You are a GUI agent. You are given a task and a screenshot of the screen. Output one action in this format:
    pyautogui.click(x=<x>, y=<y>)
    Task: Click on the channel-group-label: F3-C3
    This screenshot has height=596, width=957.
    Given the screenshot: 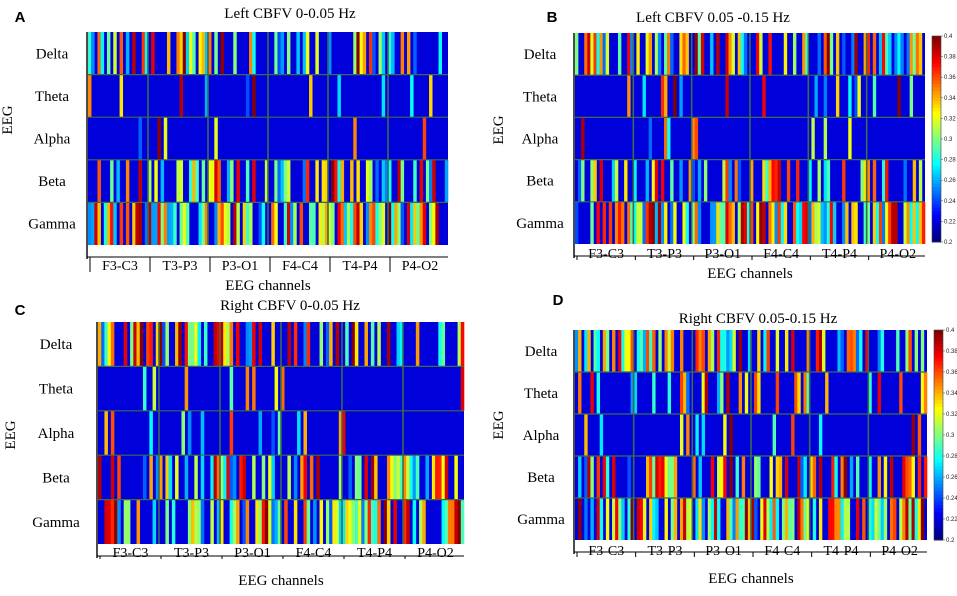 What is the action you would take?
    pyautogui.click(x=606, y=551)
    